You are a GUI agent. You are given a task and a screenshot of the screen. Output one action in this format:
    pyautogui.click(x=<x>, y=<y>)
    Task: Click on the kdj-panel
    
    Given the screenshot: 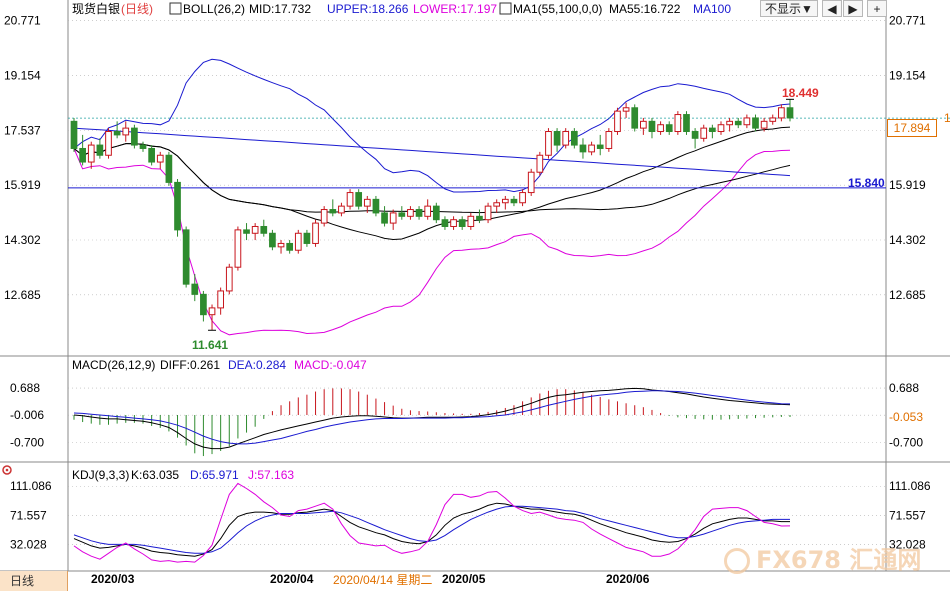 What is the action you would take?
    pyautogui.click(x=477, y=522)
    